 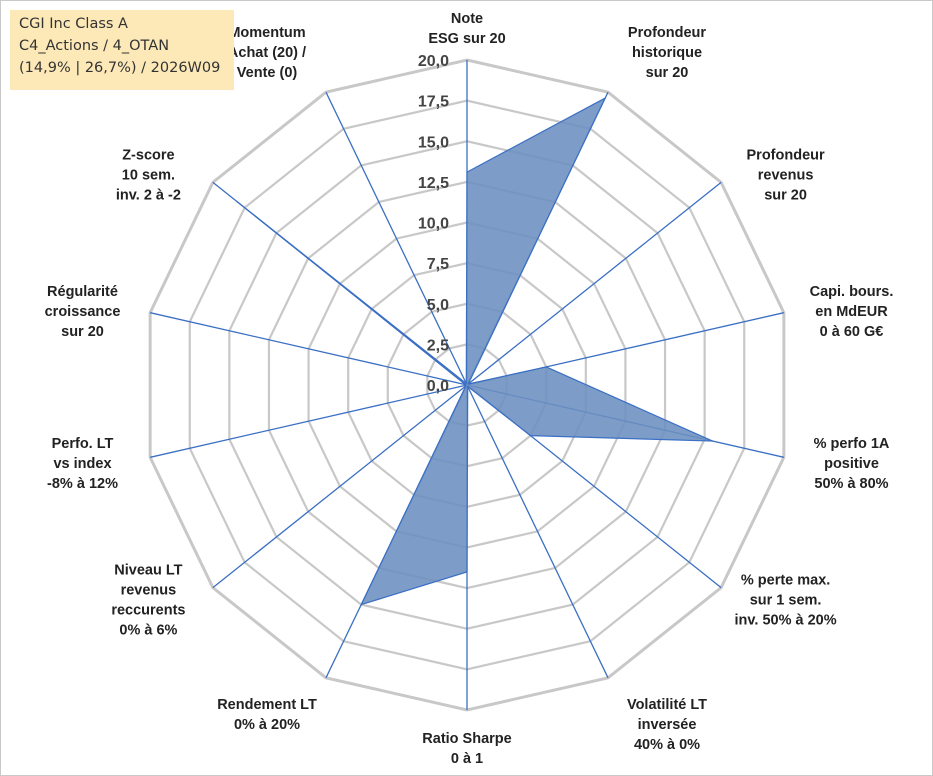 What do you see at coordinates (267, 725) in the screenshot?
I see `axis-label-line: 0% à 20%` at bounding box center [267, 725].